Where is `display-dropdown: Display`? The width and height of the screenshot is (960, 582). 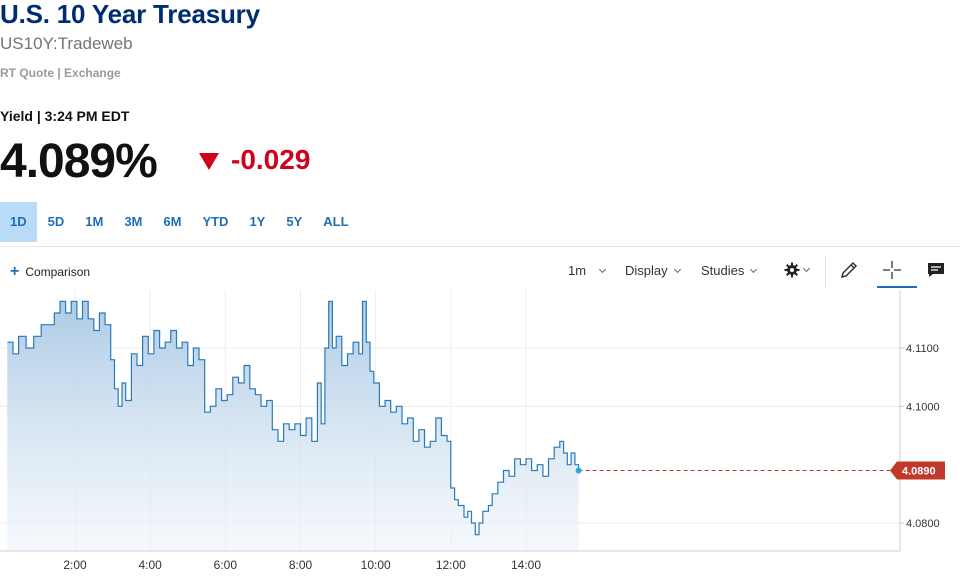 display-dropdown: Display is located at coordinates (653, 270).